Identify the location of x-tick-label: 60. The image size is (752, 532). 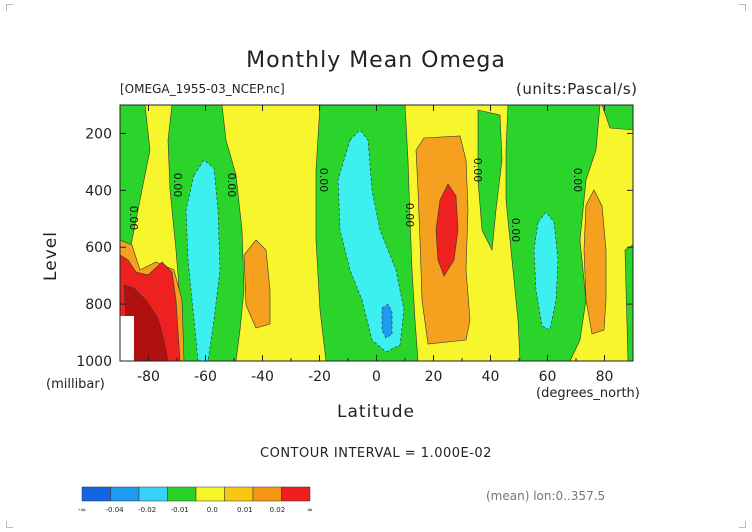
(548, 377).